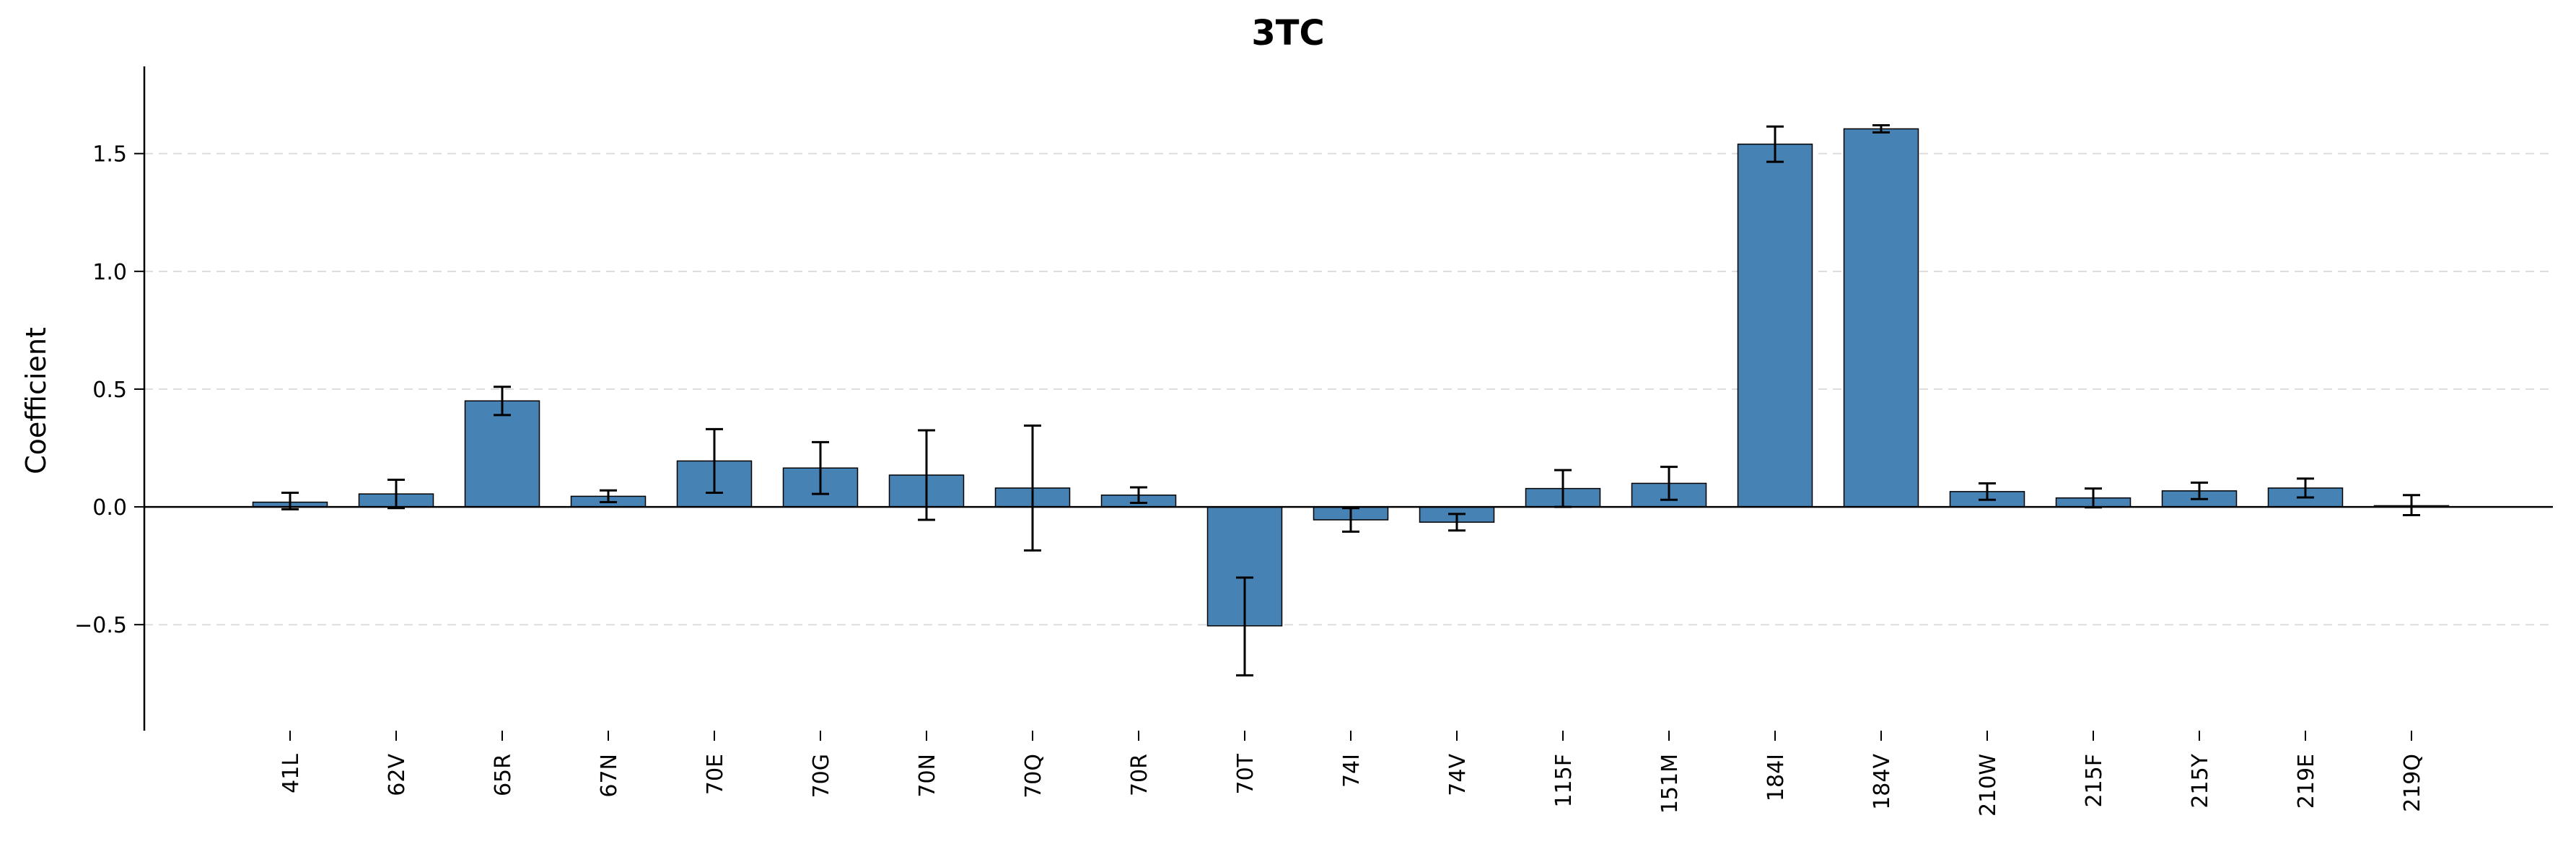  What do you see at coordinates (398, 775) in the screenshot?
I see `x-tick-label: 62V` at bounding box center [398, 775].